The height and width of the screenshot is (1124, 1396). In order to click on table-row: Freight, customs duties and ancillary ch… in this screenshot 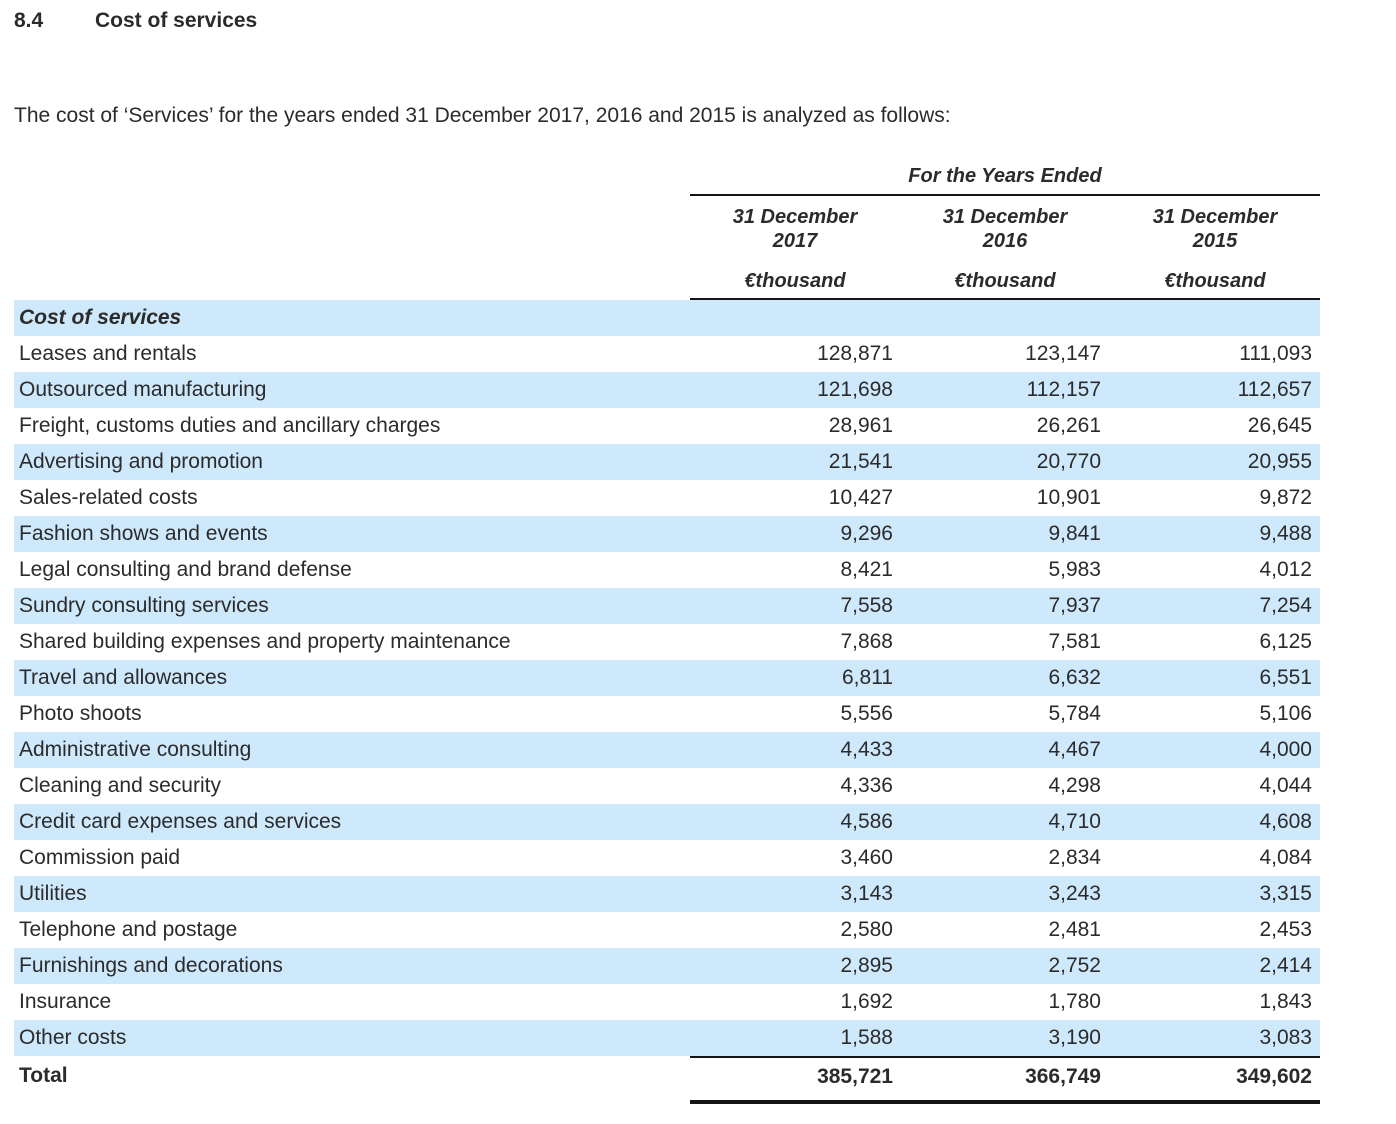, I will do `click(667, 426)`.